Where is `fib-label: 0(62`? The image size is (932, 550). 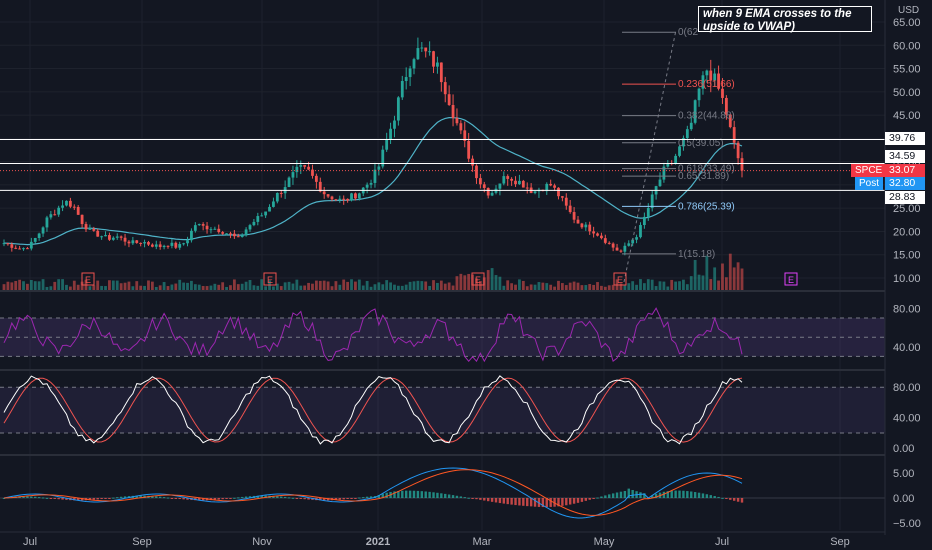 fib-label: 0(62 is located at coordinates (688, 32).